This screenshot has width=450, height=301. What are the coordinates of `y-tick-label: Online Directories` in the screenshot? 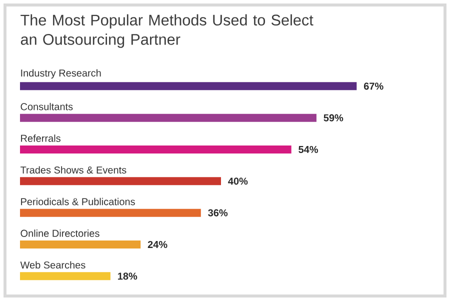 It's located at (60, 233).